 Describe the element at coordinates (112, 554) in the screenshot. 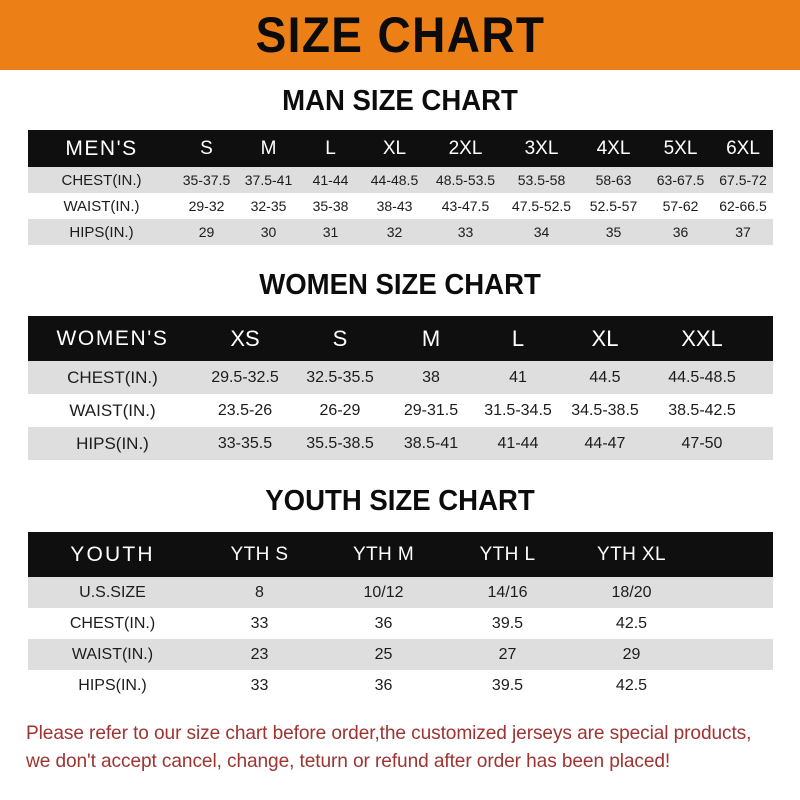

I see `youth-corner-label: YOUTH` at that location.